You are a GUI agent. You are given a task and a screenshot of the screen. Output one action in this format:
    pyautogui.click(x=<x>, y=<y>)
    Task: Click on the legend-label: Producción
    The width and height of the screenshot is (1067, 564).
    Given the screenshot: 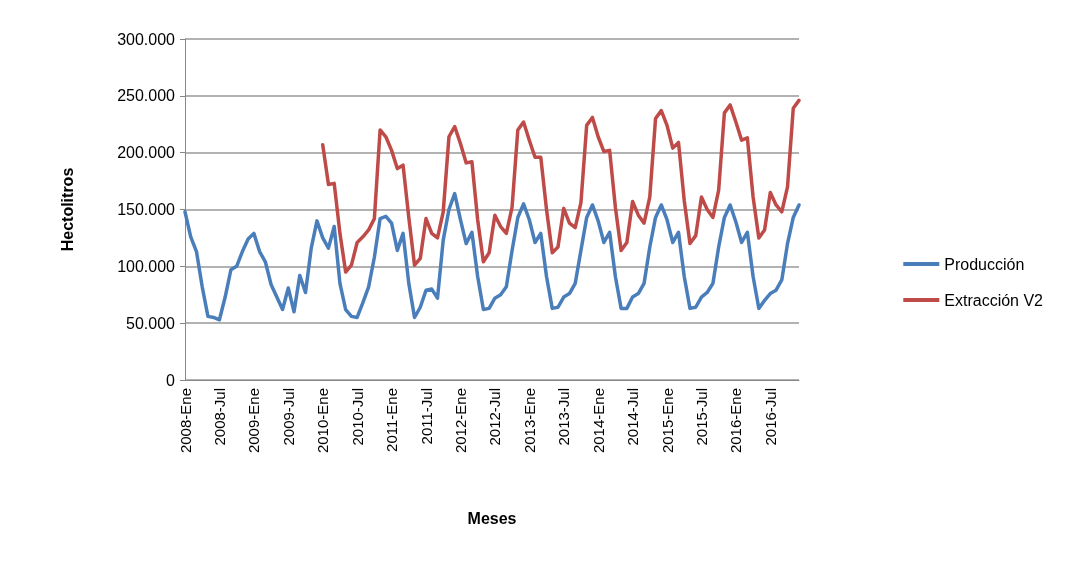 What is the action you would take?
    pyautogui.click(x=984, y=264)
    